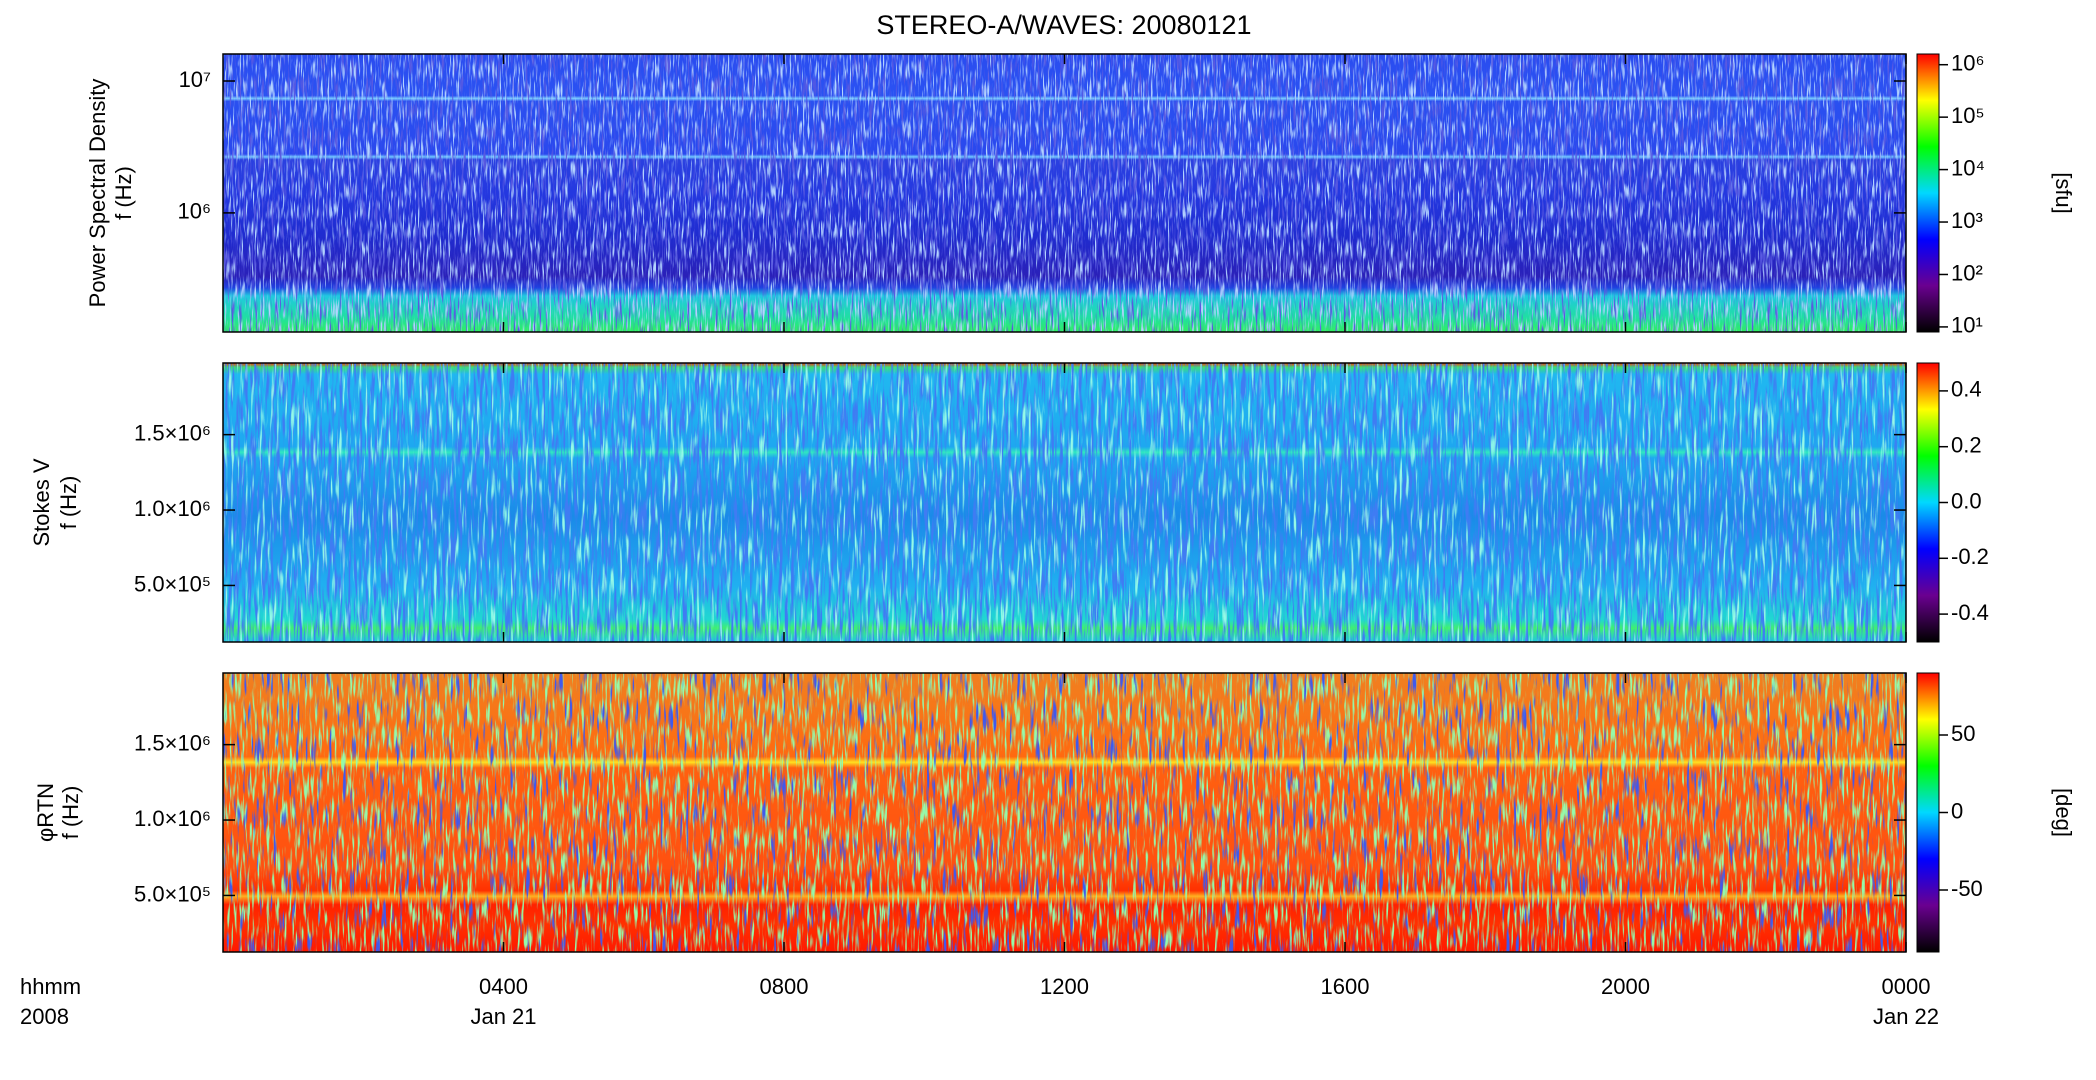 The width and height of the screenshot is (2096, 1080). I want to click on colorbar-tick-label: 0.4, so click(1966, 389).